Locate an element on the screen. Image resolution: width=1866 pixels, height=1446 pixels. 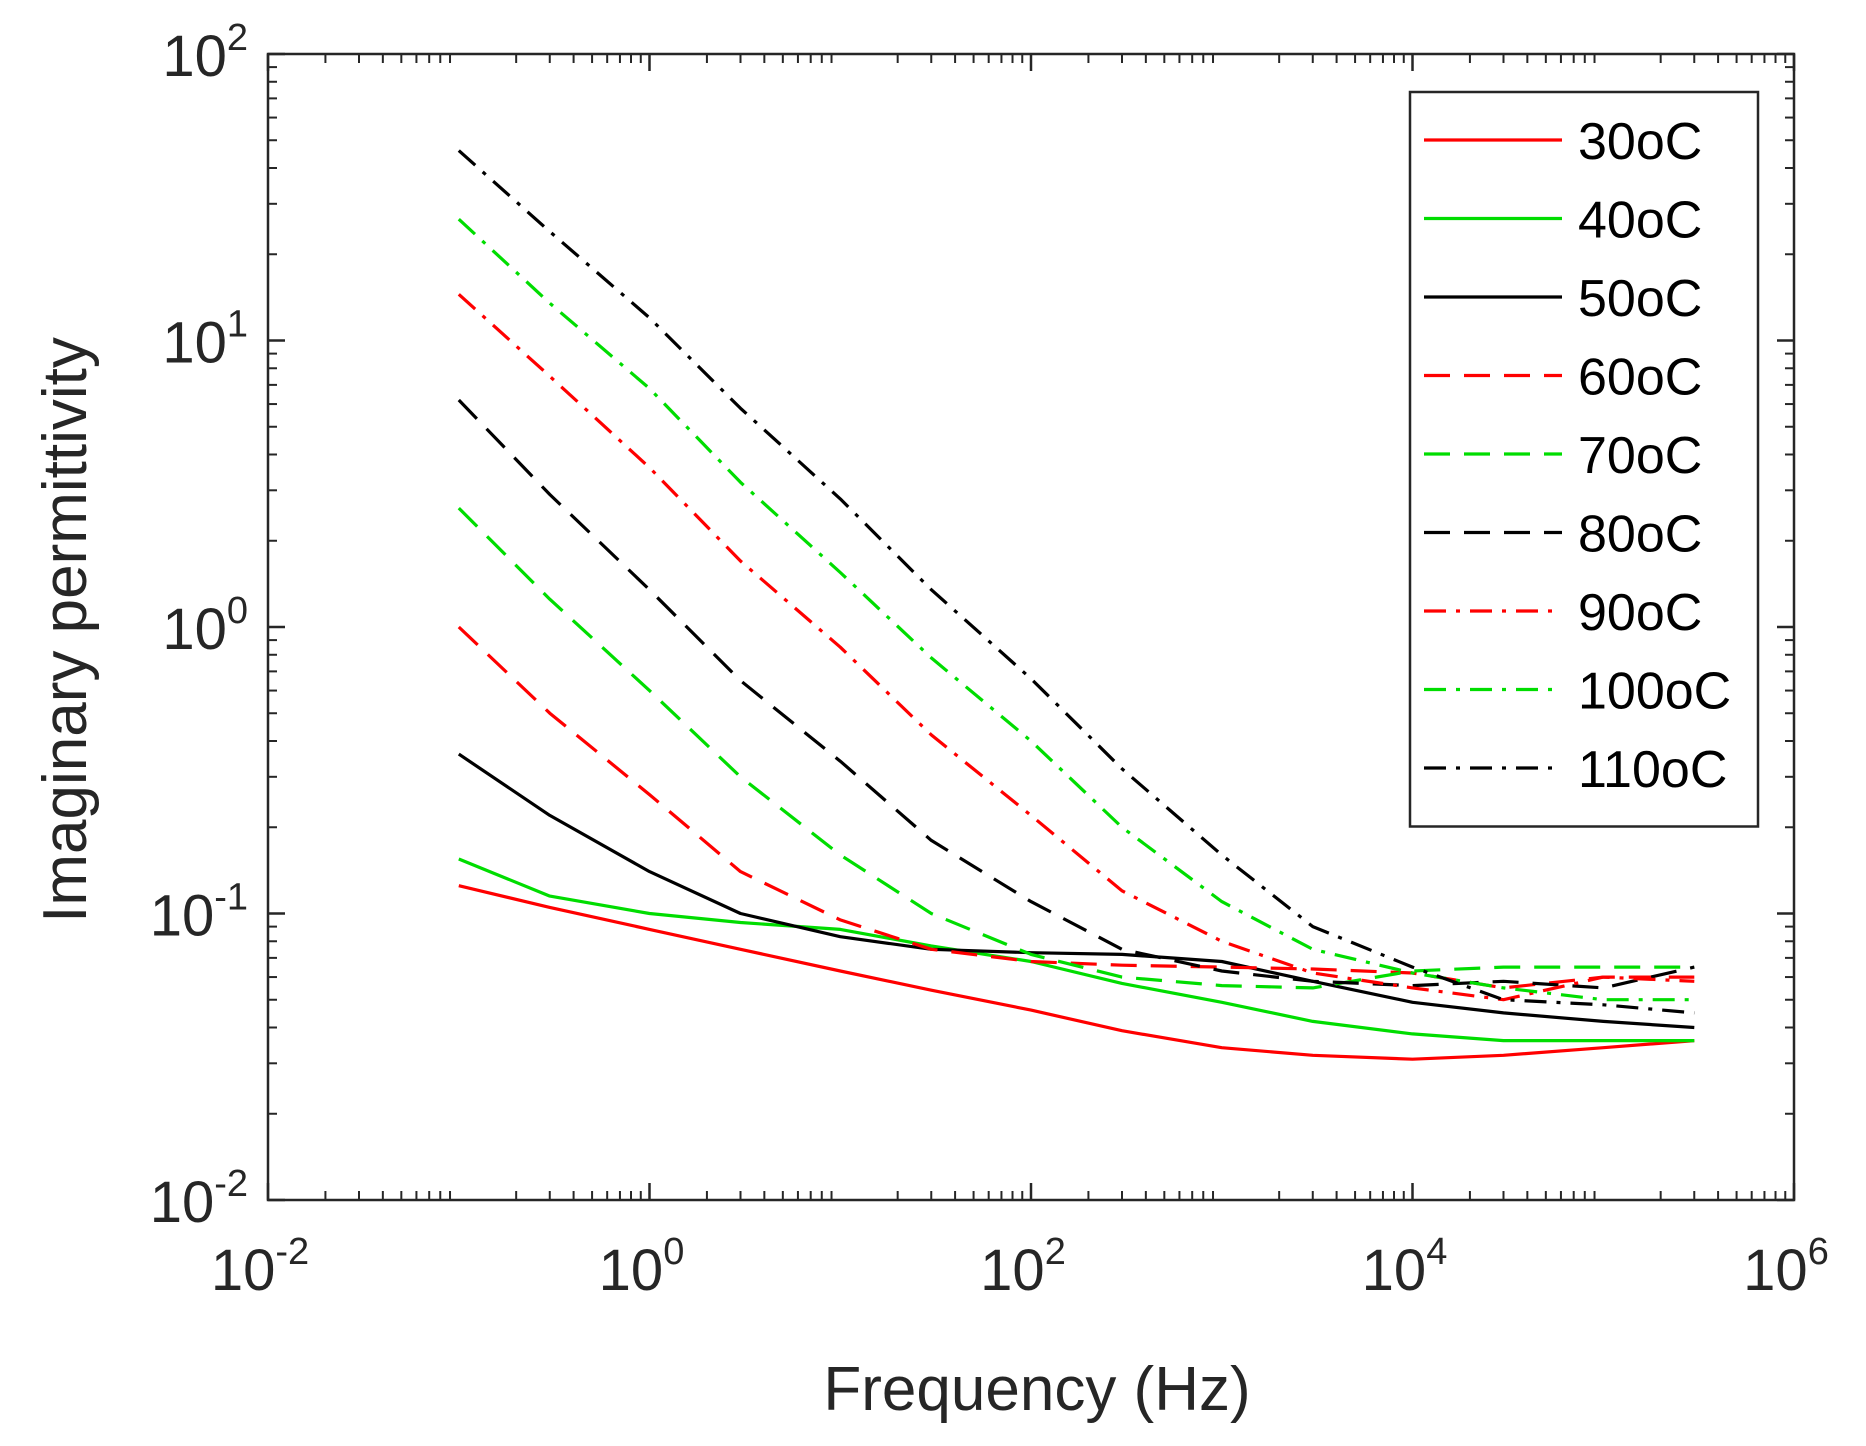
series-line-30oC is located at coordinates (1076, 972).